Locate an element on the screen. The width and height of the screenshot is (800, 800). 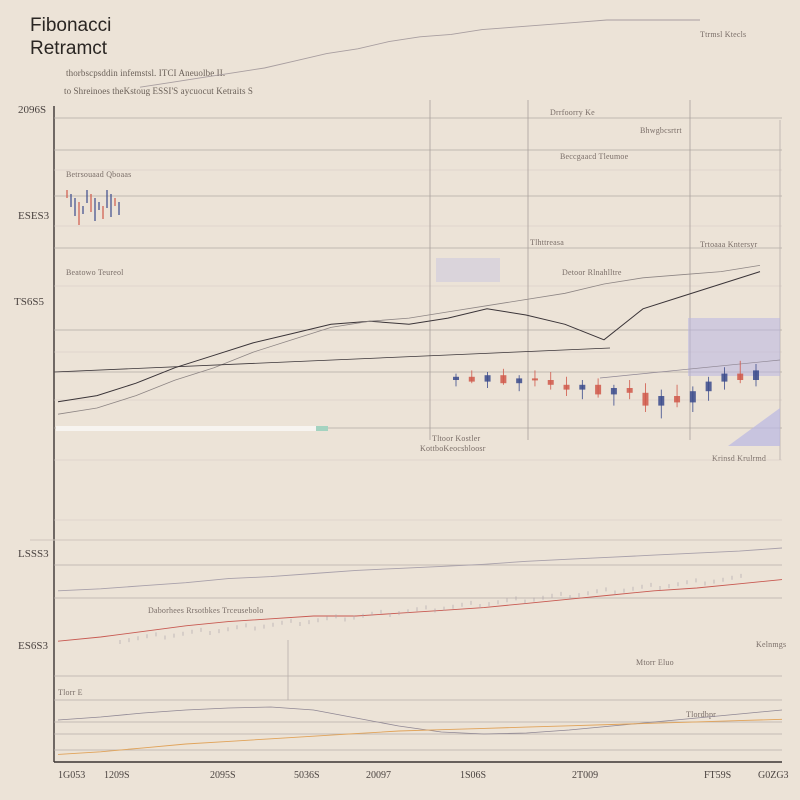
highlight-wedge is located at coordinates (754, 427).